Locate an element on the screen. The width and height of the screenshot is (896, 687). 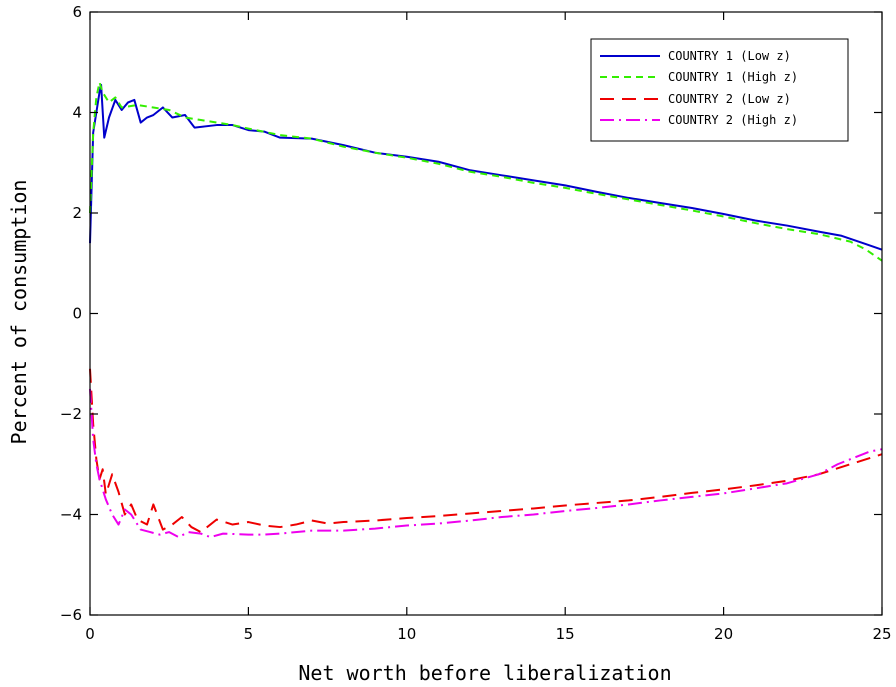
x-tick-label: 0 is located at coordinates (90, 634).